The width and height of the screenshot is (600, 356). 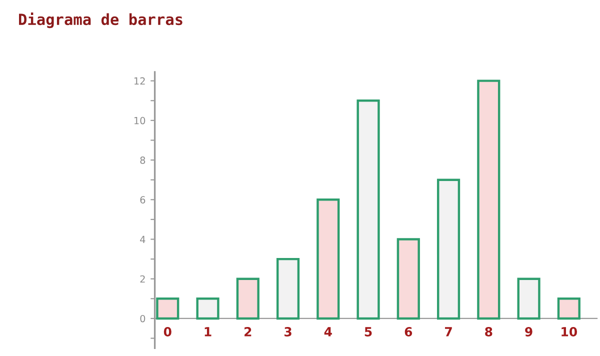 I want to click on x-tick-label: 8, so click(x=488, y=331).